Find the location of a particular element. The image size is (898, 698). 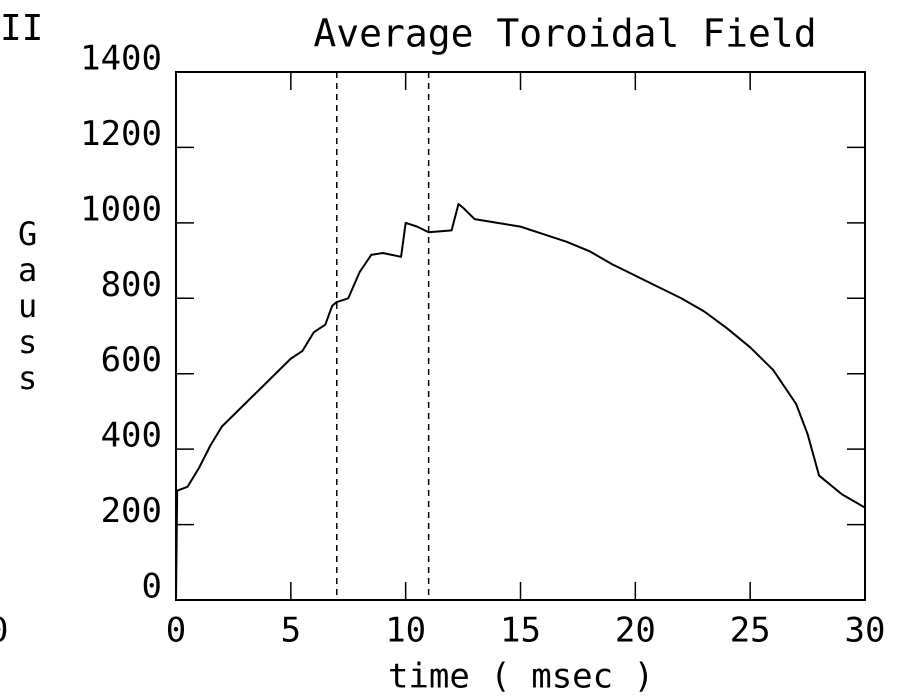

x-axis-label: time ( msec ) is located at coordinates (521, 677).